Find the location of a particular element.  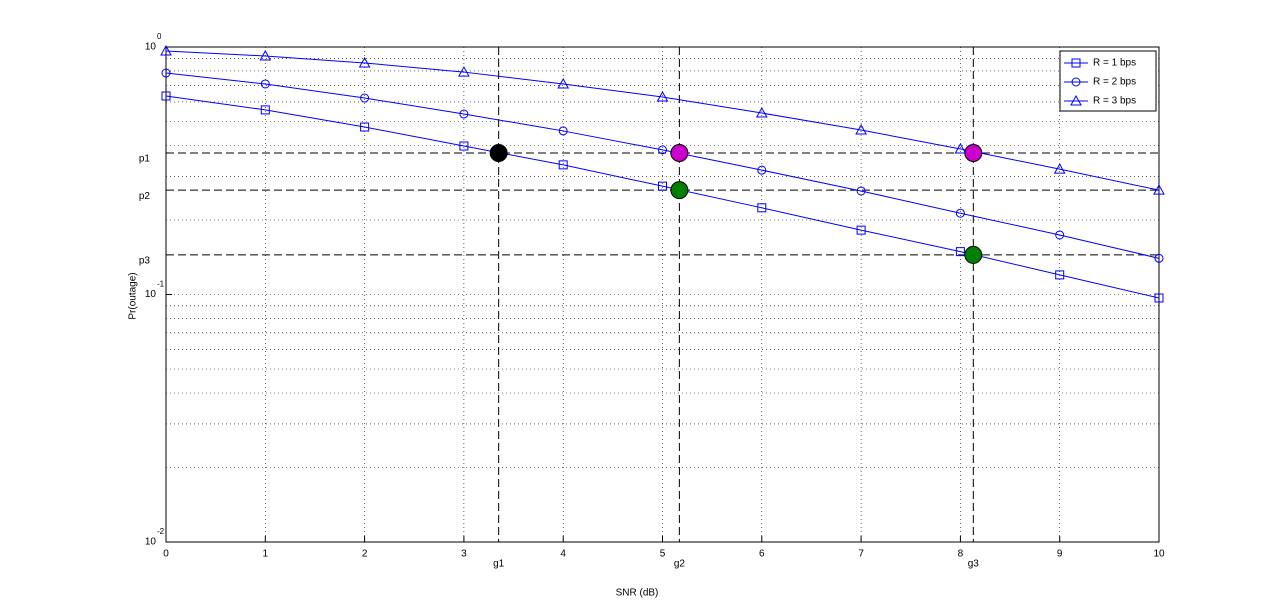

y-tick-exponent: 0 is located at coordinates (159, 36).